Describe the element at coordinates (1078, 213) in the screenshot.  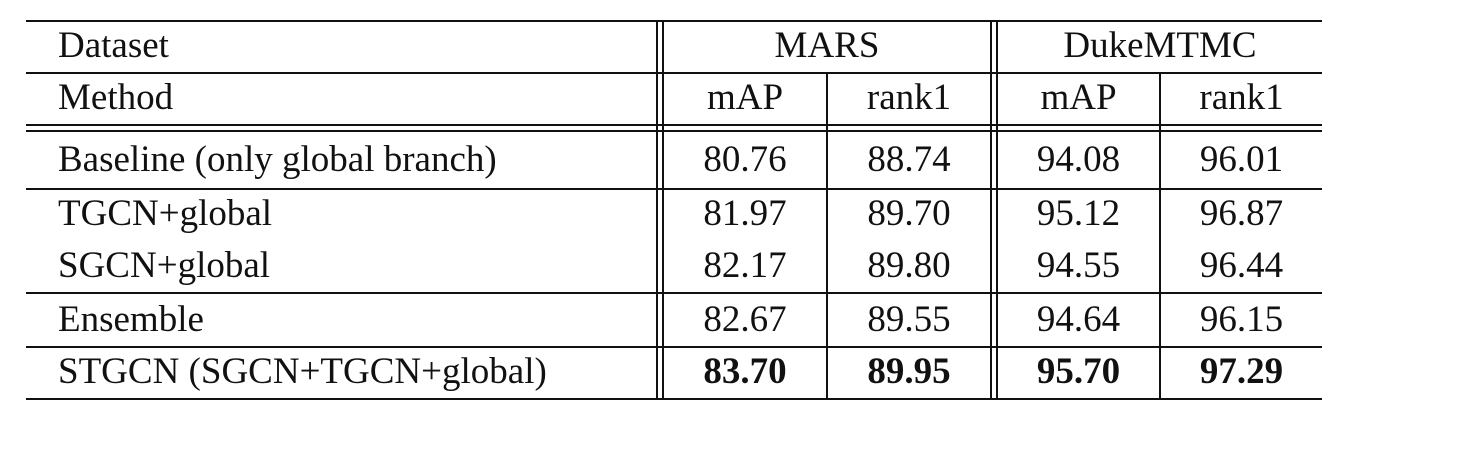
I see `row-duke-map: 95.12` at that location.